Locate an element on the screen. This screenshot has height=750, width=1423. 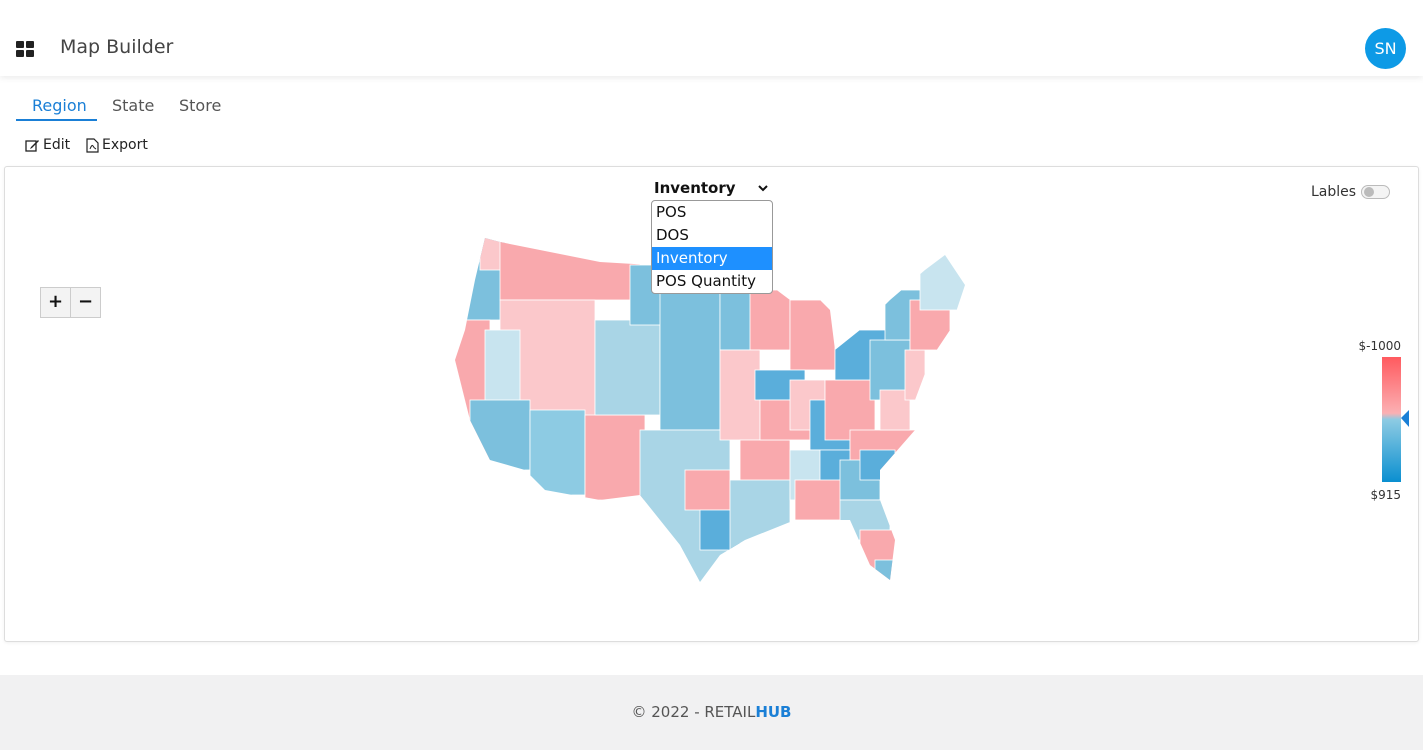
edit-label: Edit is located at coordinates (57, 145).